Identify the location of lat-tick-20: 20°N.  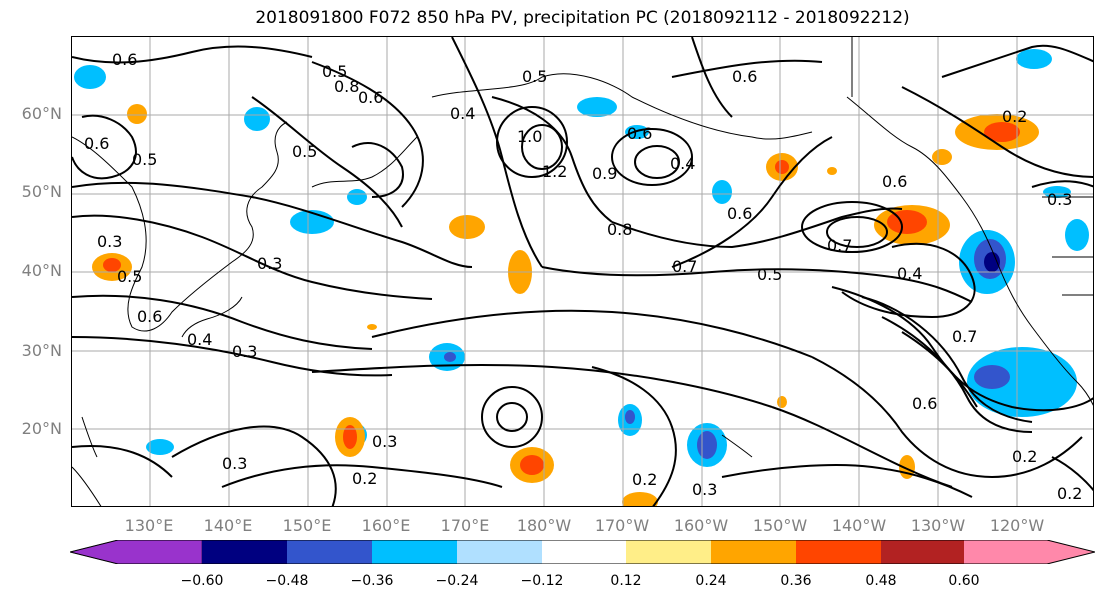
(41, 428).